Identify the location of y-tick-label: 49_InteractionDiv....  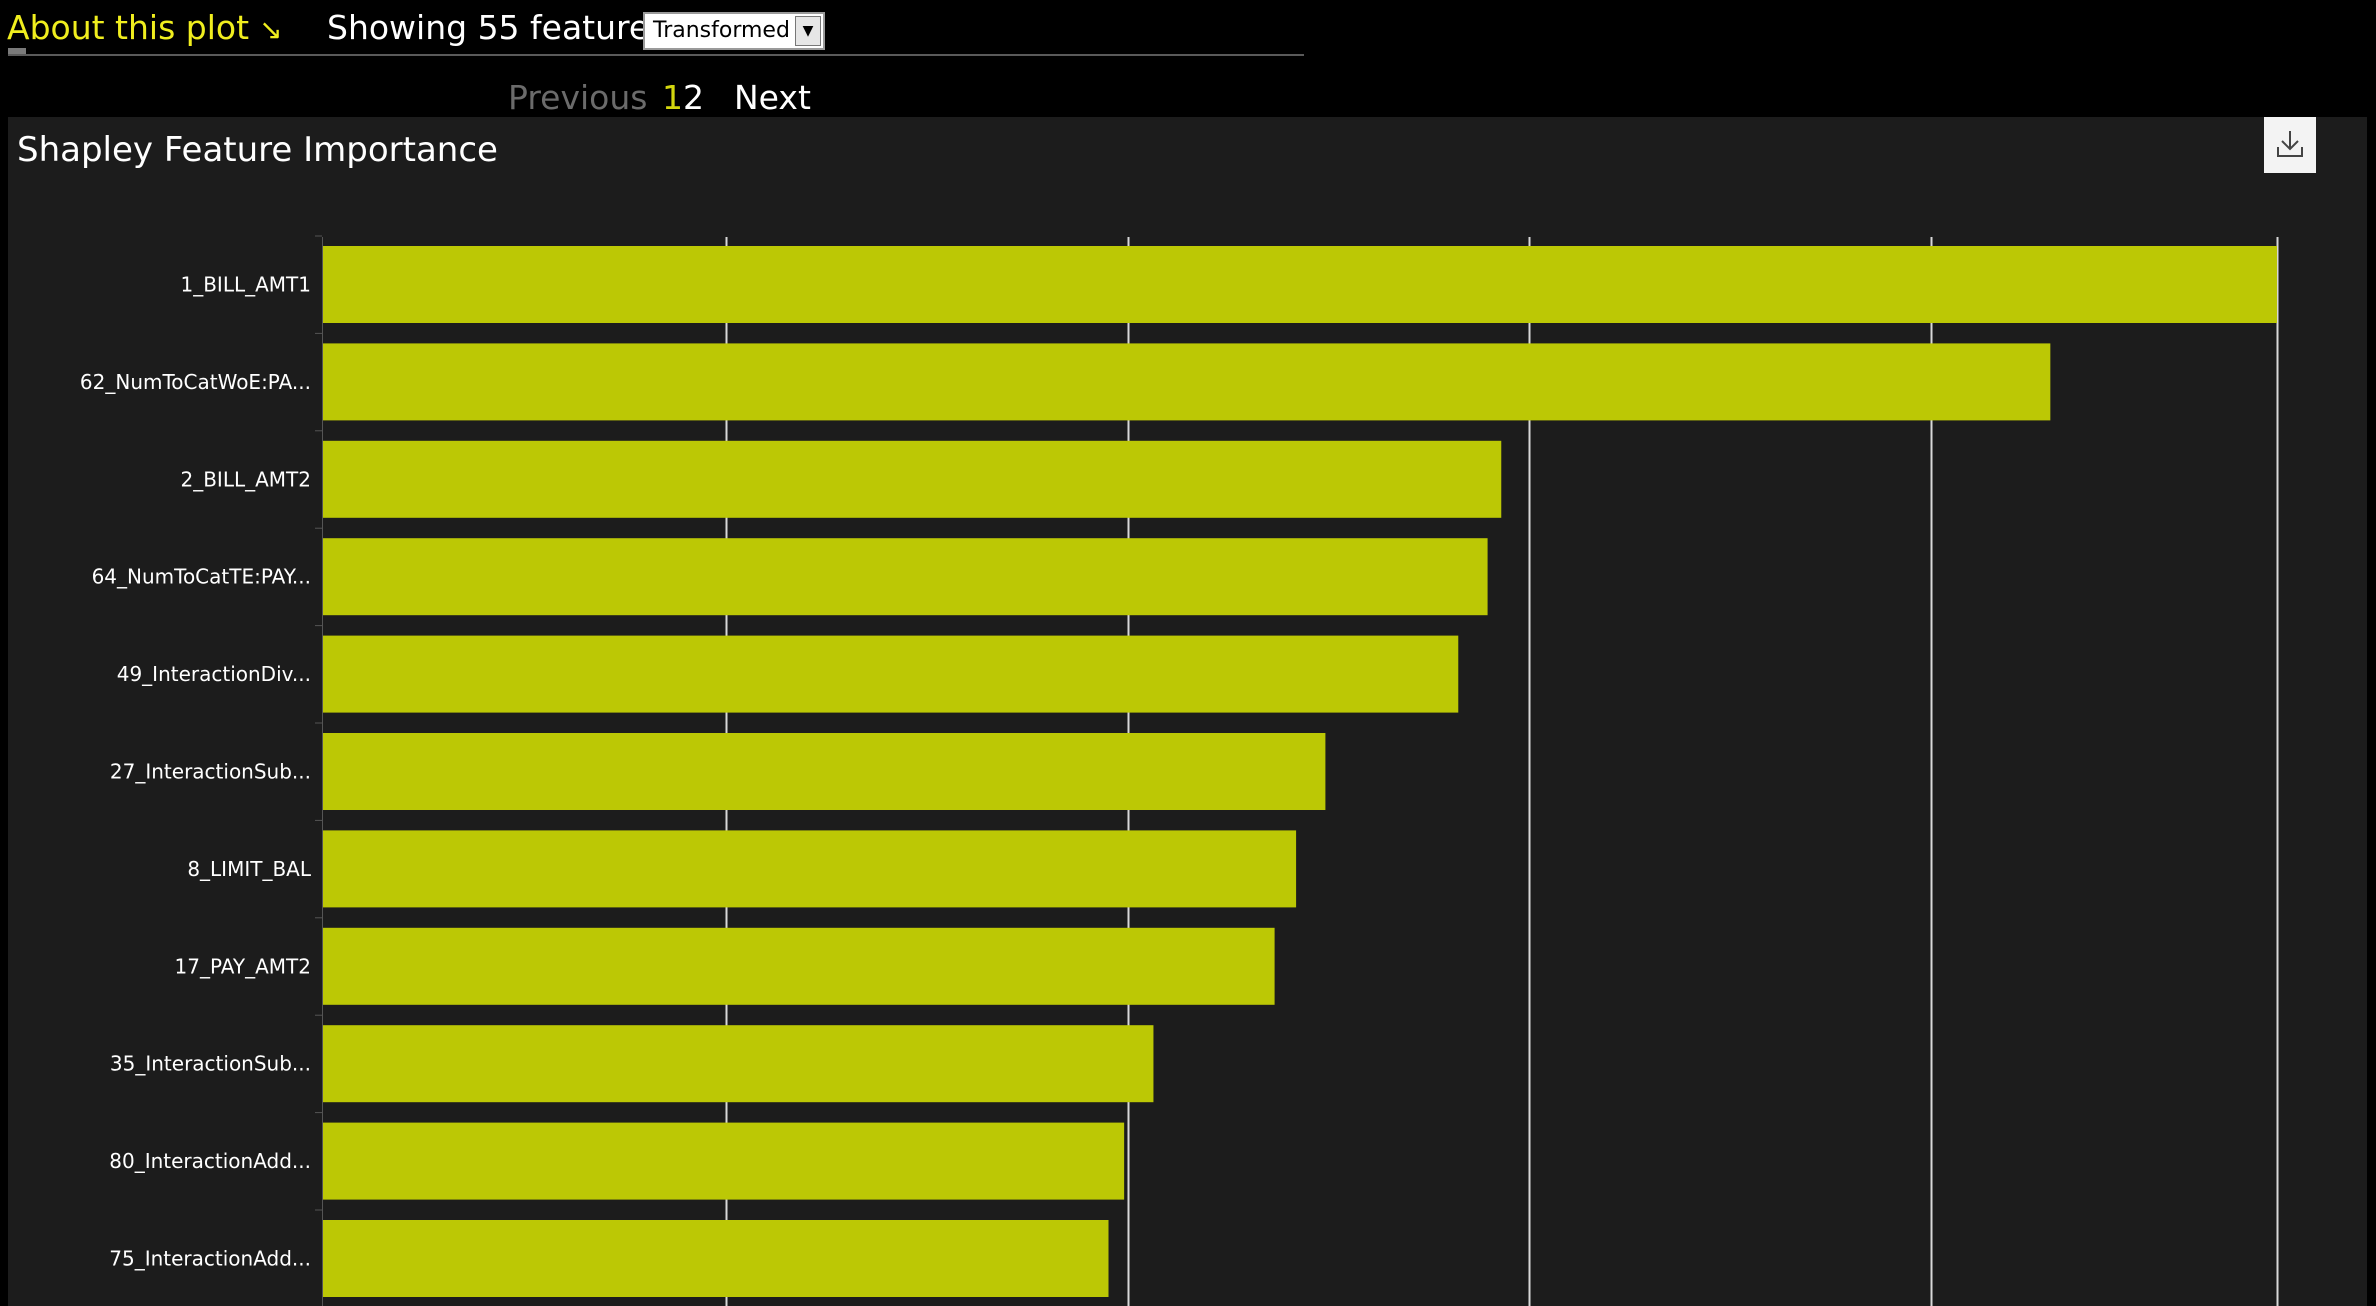
(214, 674).